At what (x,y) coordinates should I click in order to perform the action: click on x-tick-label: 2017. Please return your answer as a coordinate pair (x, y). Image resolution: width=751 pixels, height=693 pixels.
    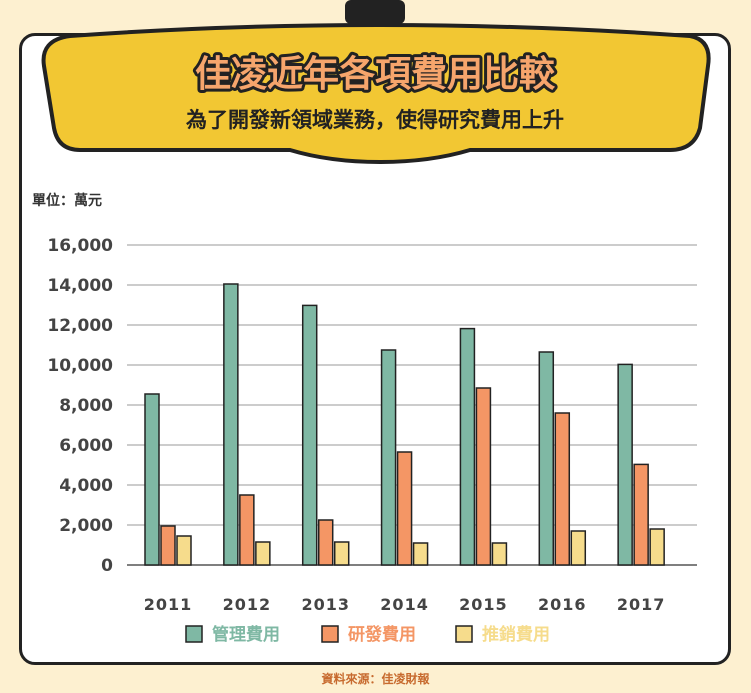
    Looking at the image, I should click on (641, 604).